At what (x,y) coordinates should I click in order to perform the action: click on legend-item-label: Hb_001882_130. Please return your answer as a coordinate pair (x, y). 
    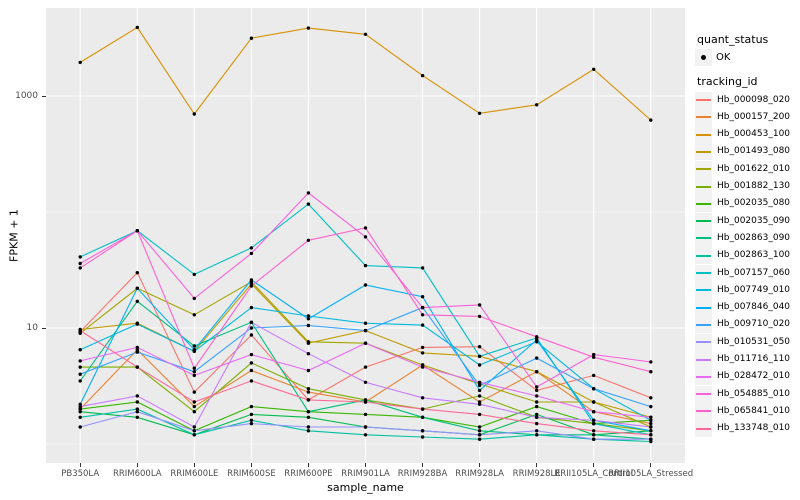
    Looking at the image, I should click on (754, 186).